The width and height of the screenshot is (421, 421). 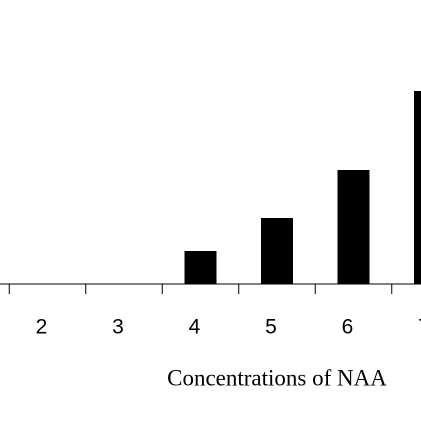 What do you see at coordinates (348, 327) in the screenshot?
I see `x-tick-label: 6` at bounding box center [348, 327].